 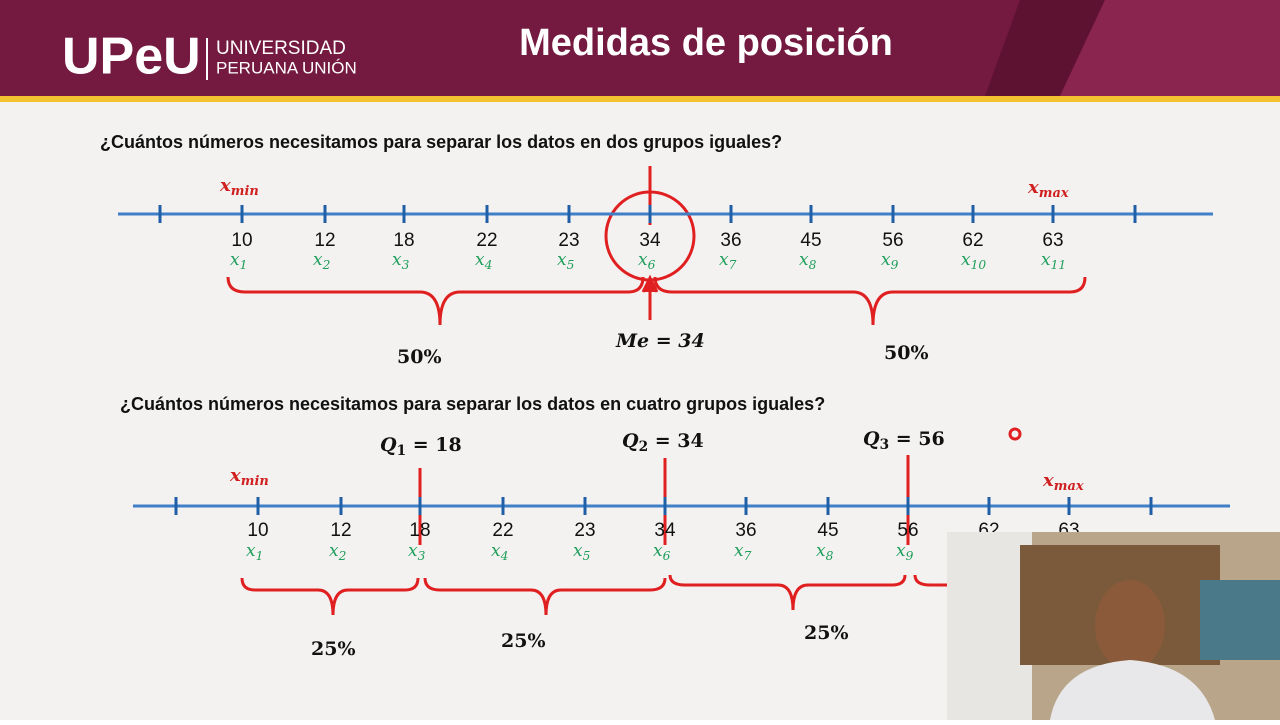 What do you see at coordinates (421, 446) in the screenshot?
I see `quartile-label: Q1 = 18` at bounding box center [421, 446].